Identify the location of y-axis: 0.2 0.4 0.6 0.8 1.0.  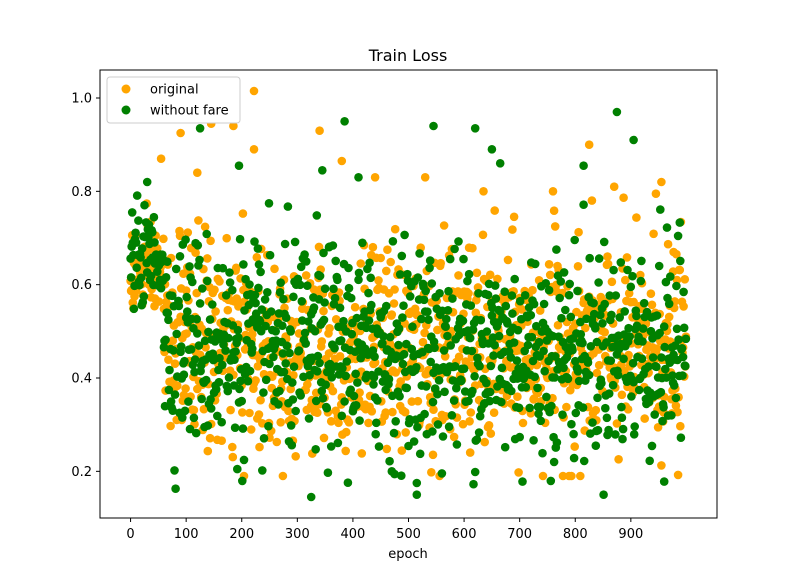
(85, 286).